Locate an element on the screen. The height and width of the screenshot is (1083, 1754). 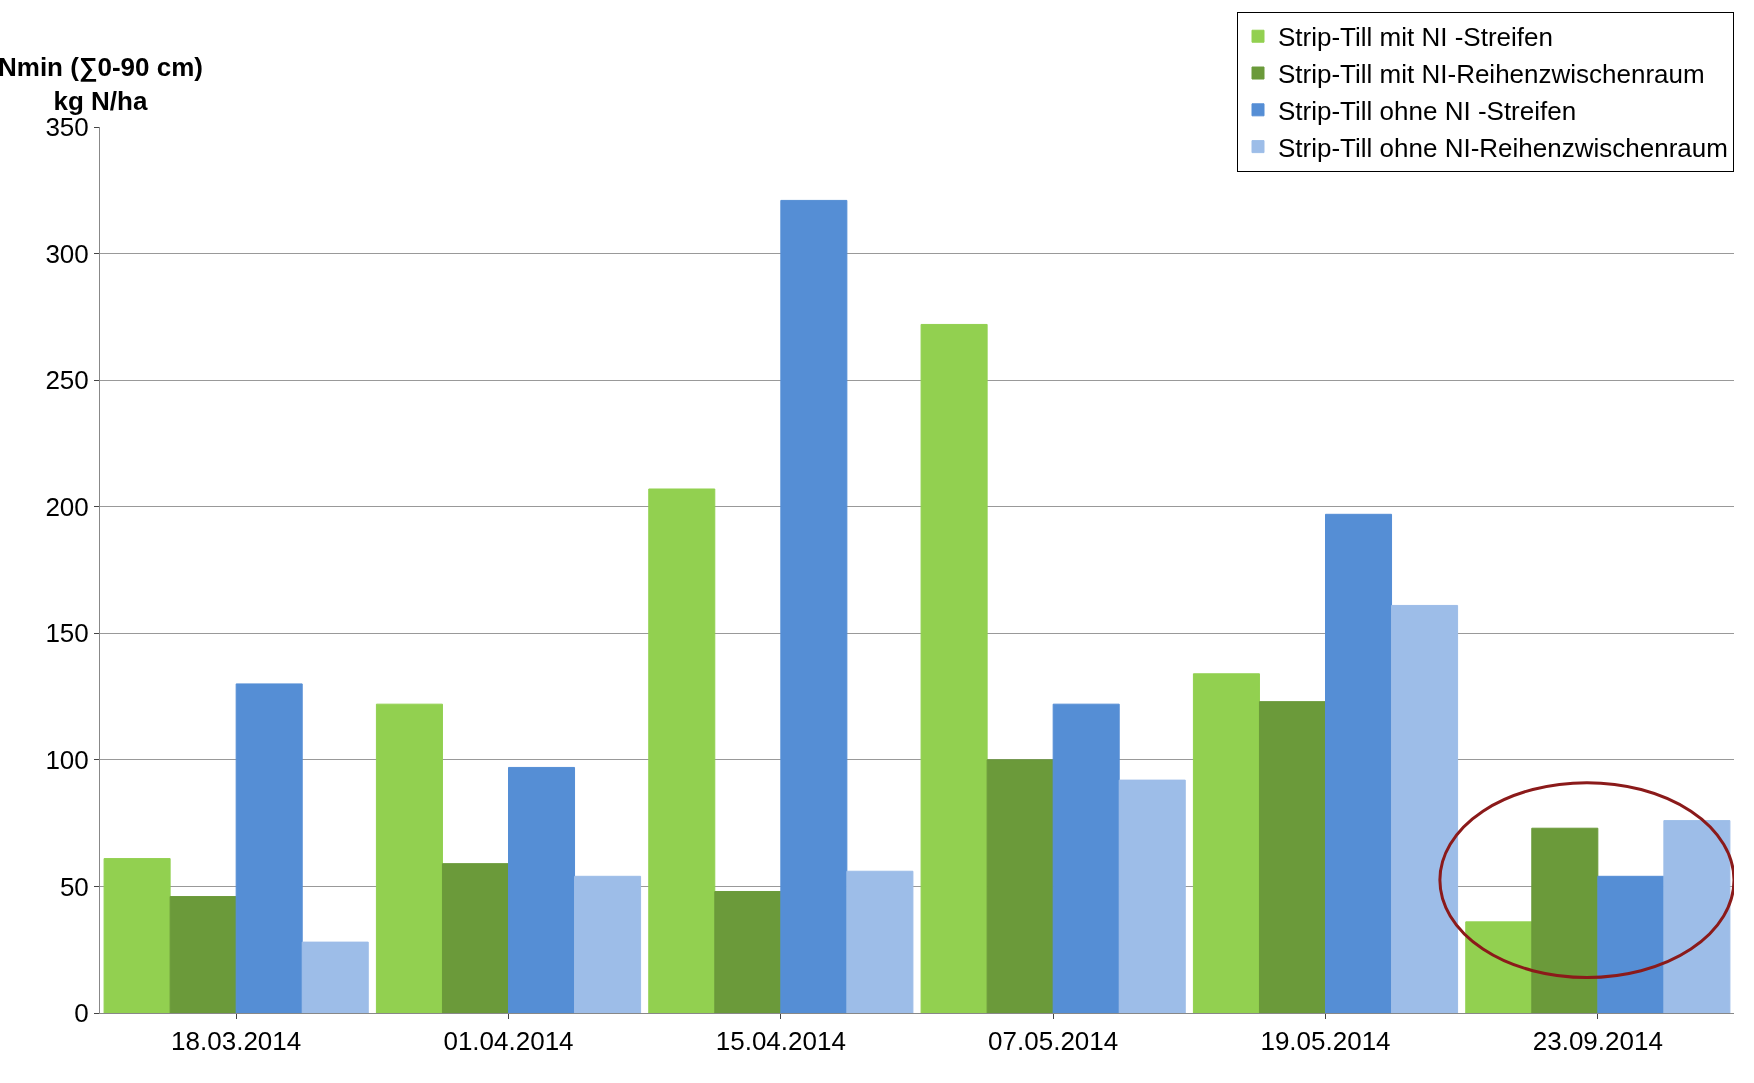
y-tick-label: 100 is located at coordinates (67, 759).